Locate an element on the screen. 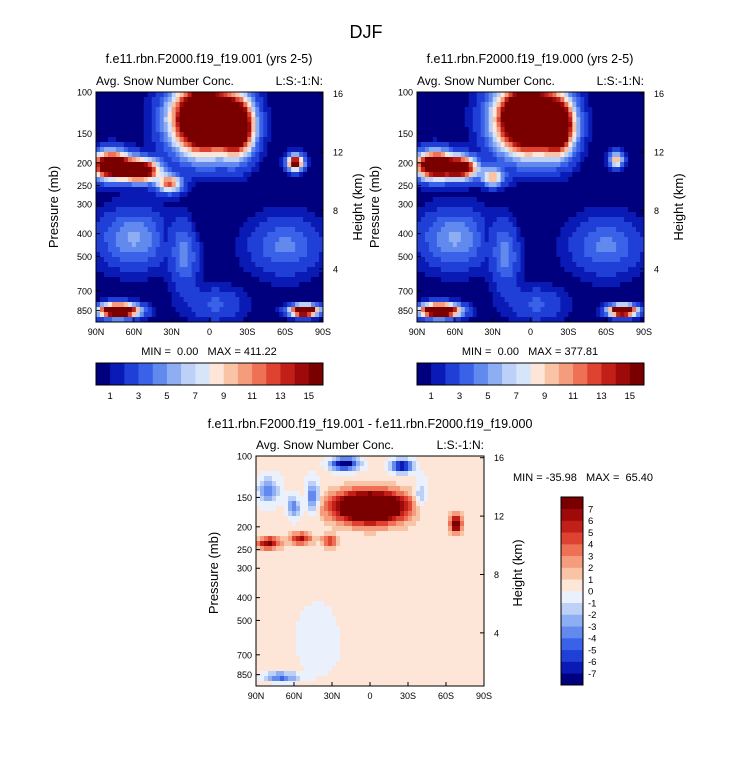  panel-1-colorbar-label: 5 is located at coordinates (166, 396).